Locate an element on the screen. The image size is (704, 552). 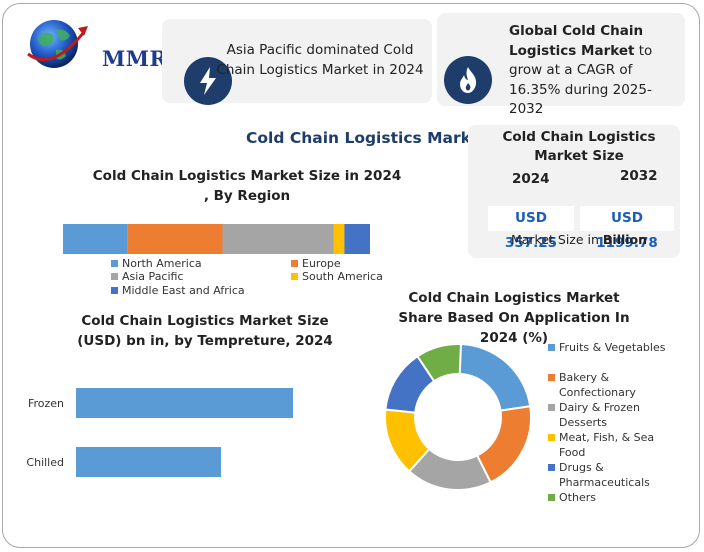
highlight-cagr-bold: Global Cold Chain Logistics Market is located at coordinates (576, 41).